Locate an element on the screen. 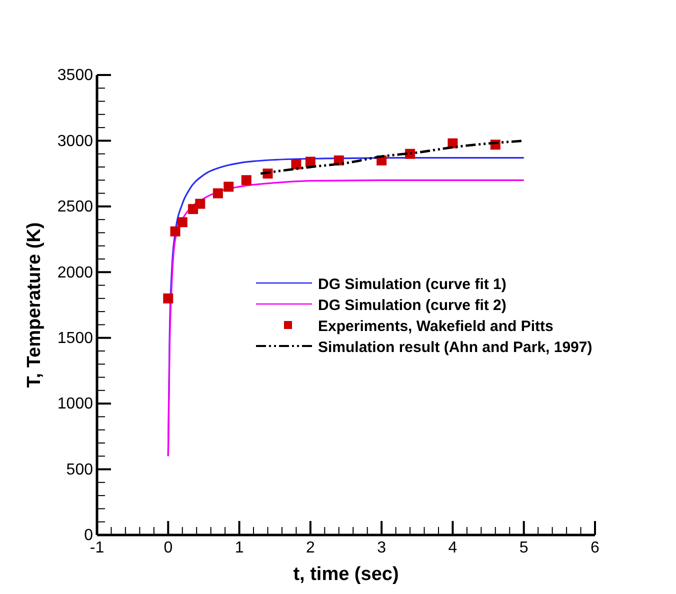  y-tick-label: 2500 is located at coordinates (75, 207).